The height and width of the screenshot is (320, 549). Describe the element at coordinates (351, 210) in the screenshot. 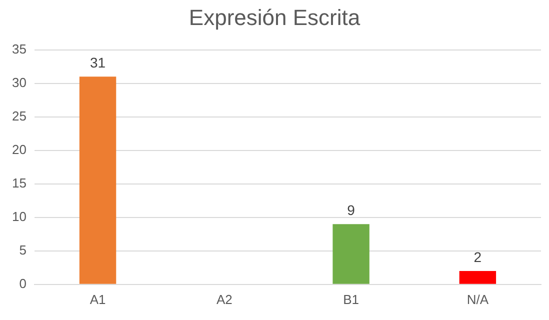

I see `data-label: 9` at that location.